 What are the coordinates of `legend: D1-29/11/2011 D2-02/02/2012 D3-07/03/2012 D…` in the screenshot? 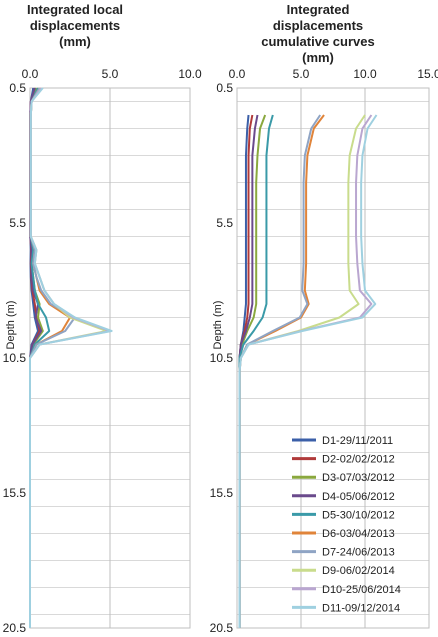 It's located at (346, 524).